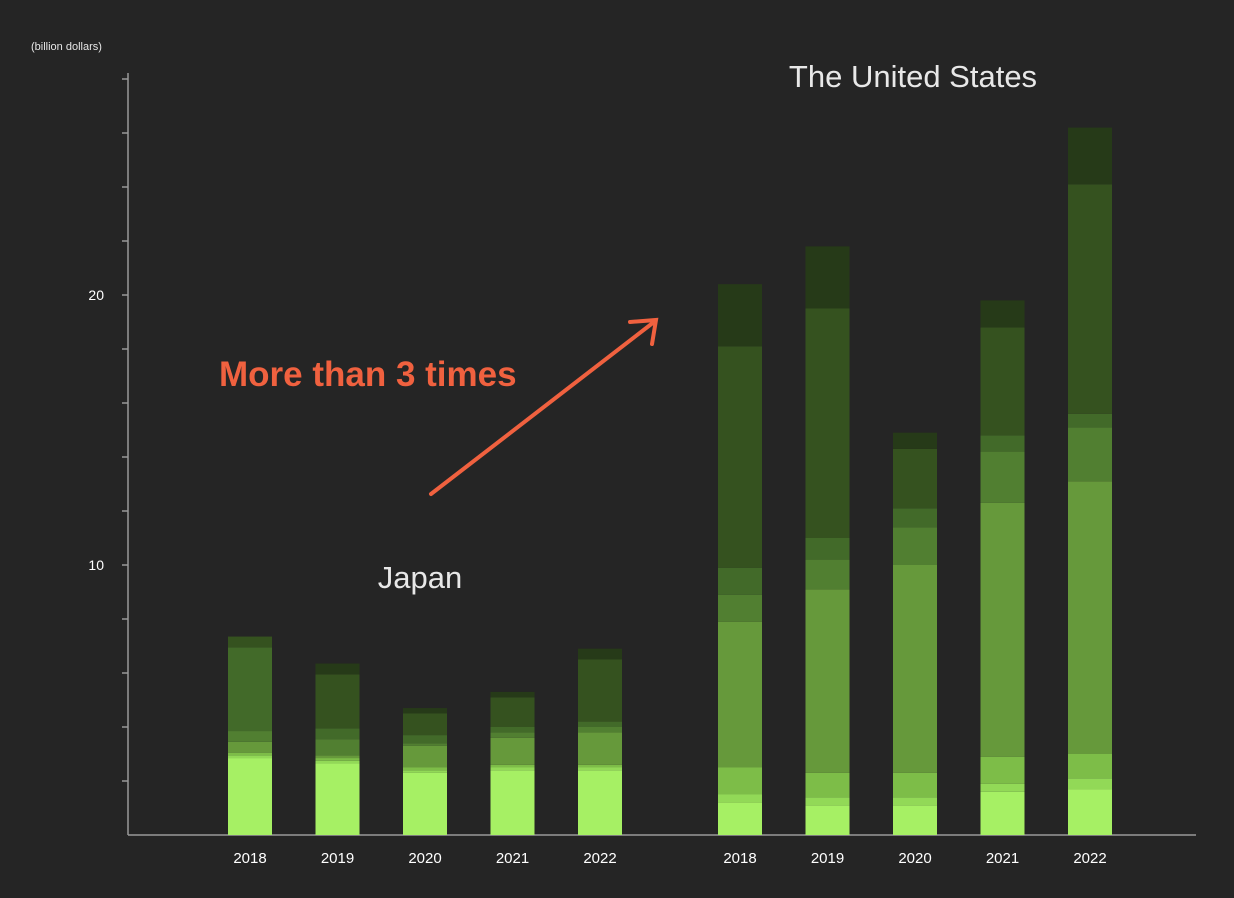 This screenshot has height=898, width=1234. I want to click on bar-japan-2019, so click(337, 749).